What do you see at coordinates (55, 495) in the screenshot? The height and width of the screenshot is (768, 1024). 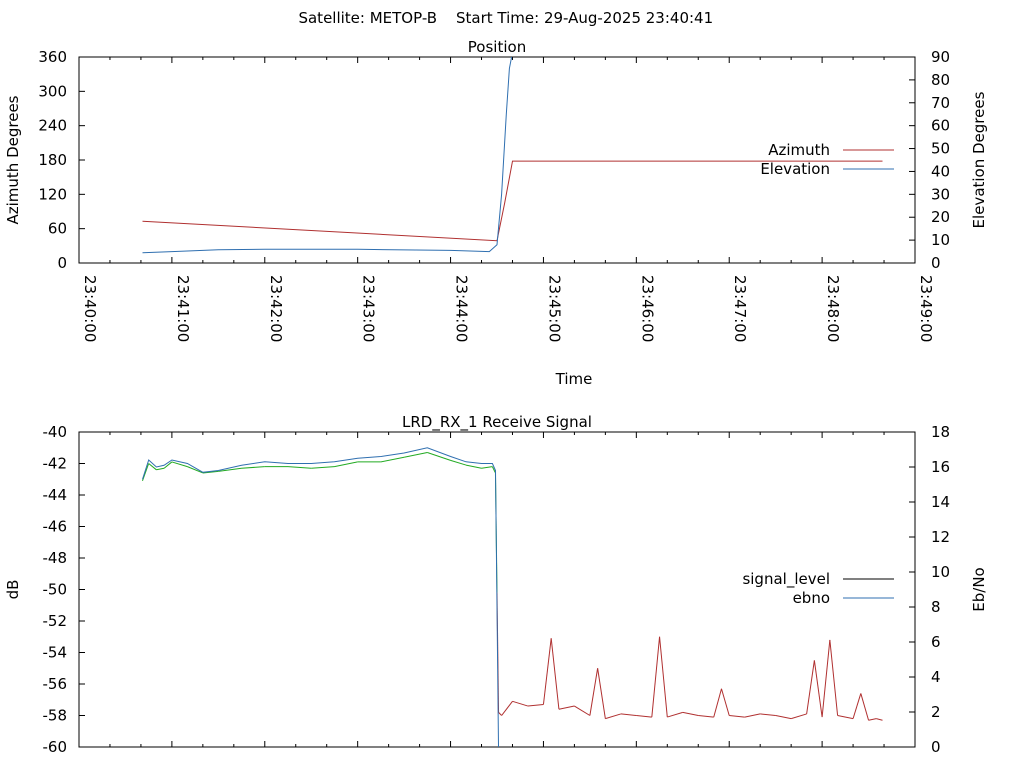 I see `y-tick-label: -44` at bounding box center [55, 495].